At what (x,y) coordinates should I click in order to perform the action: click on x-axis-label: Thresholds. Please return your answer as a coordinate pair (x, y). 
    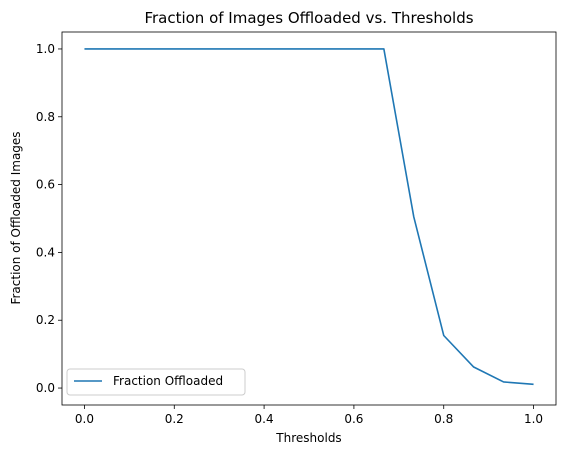
    Looking at the image, I should click on (308, 438).